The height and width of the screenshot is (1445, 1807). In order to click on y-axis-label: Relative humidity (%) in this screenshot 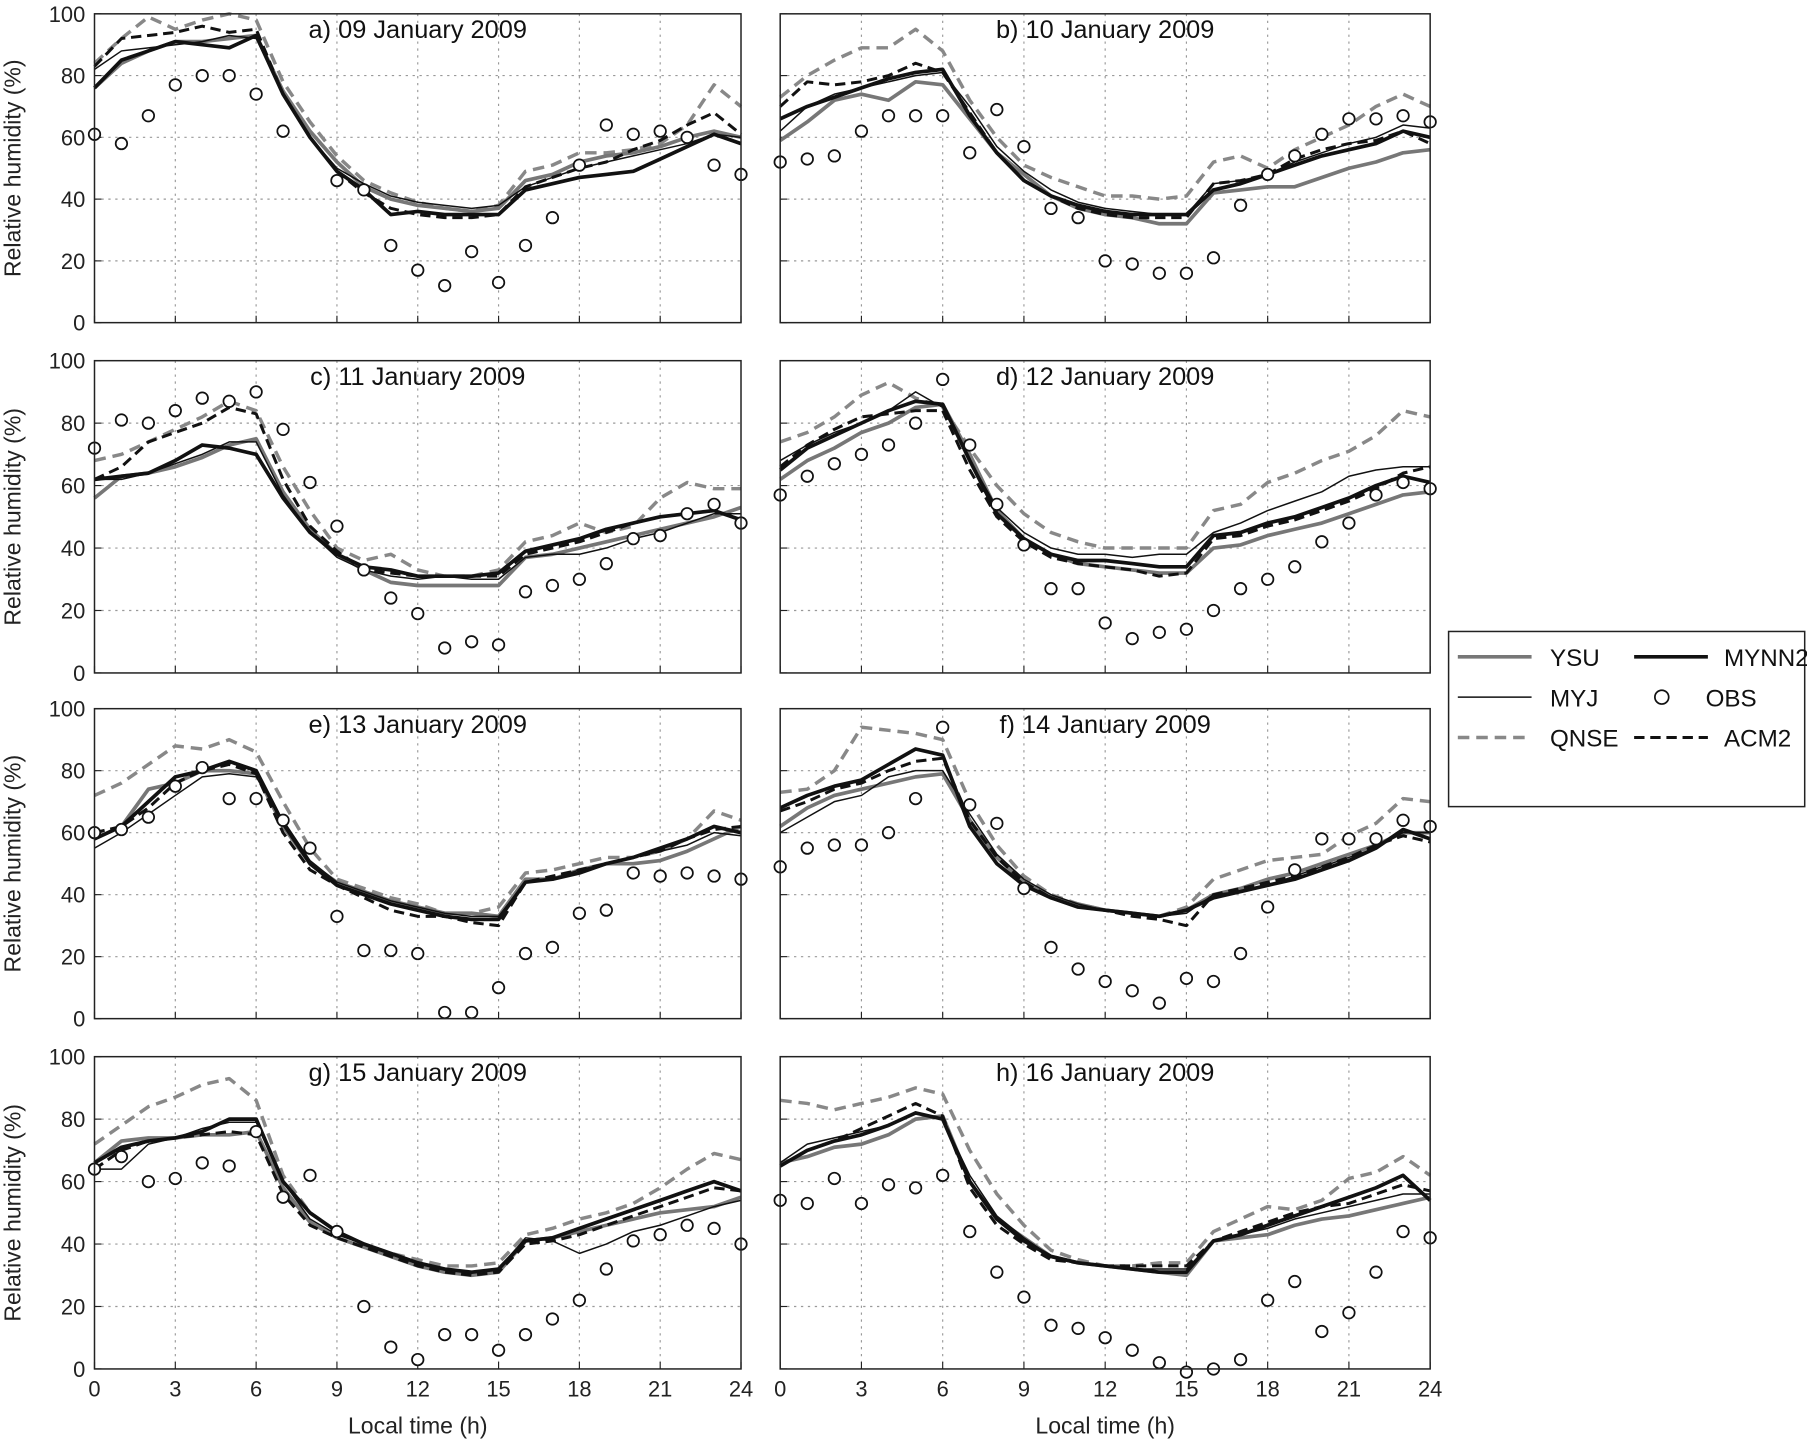, I will do `click(13, 517)`.